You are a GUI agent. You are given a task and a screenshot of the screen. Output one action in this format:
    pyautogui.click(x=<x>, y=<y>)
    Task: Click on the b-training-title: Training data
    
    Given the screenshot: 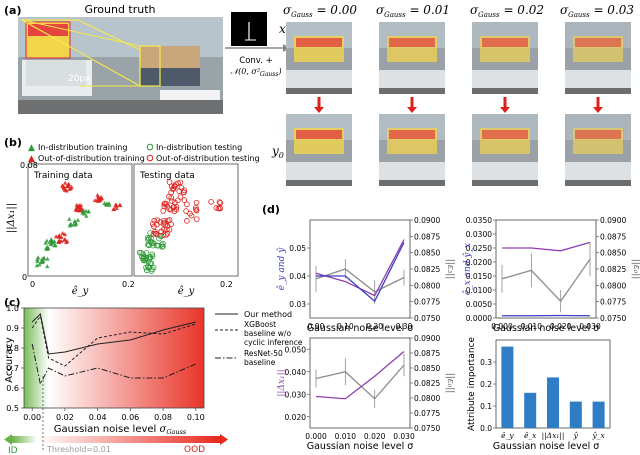 What is the action you would take?
    pyautogui.click(x=63, y=176)
    